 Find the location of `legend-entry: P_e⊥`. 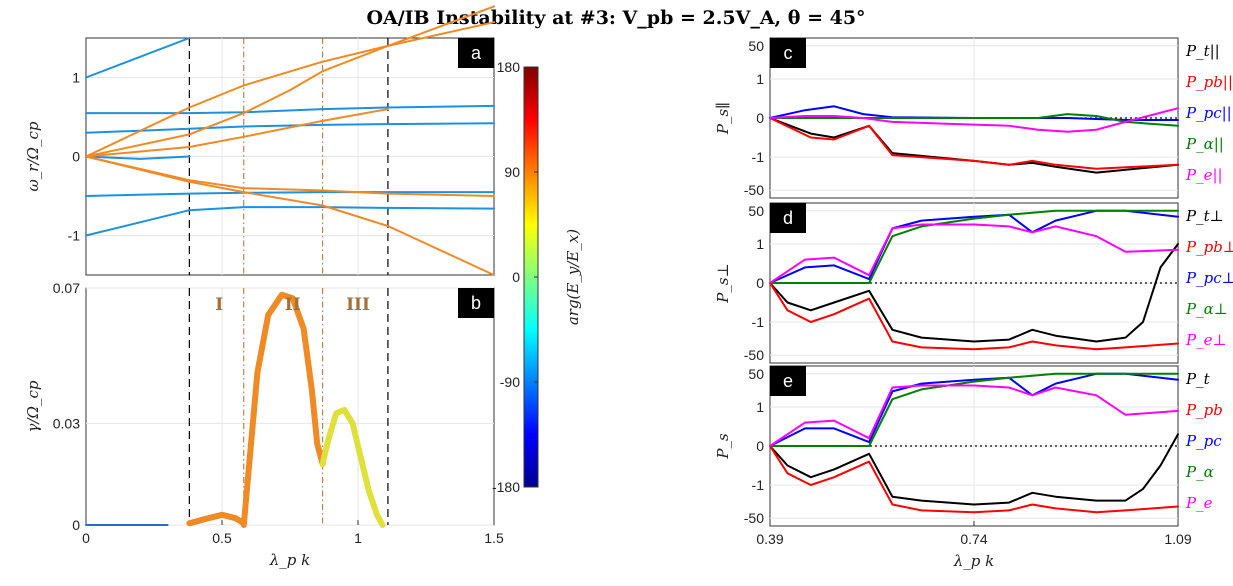

legend-entry: P_e⊥ is located at coordinates (1206, 340).